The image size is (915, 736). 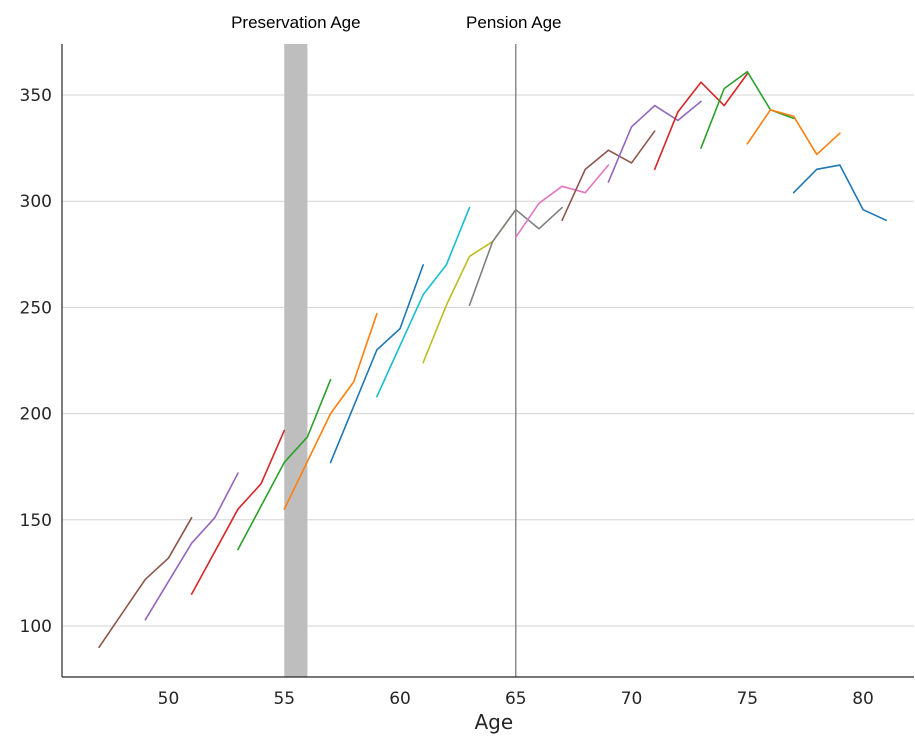 I want to click on pension-age-label: Pension Age, so click(x=513, y=22).